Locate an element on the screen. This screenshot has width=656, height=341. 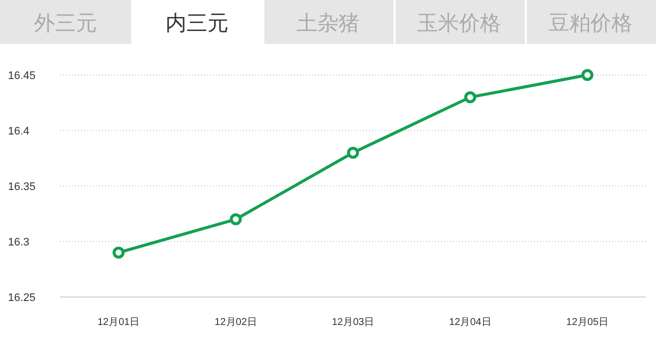
x-tick-label: 12月04日 is located at coordinates (470, 322).